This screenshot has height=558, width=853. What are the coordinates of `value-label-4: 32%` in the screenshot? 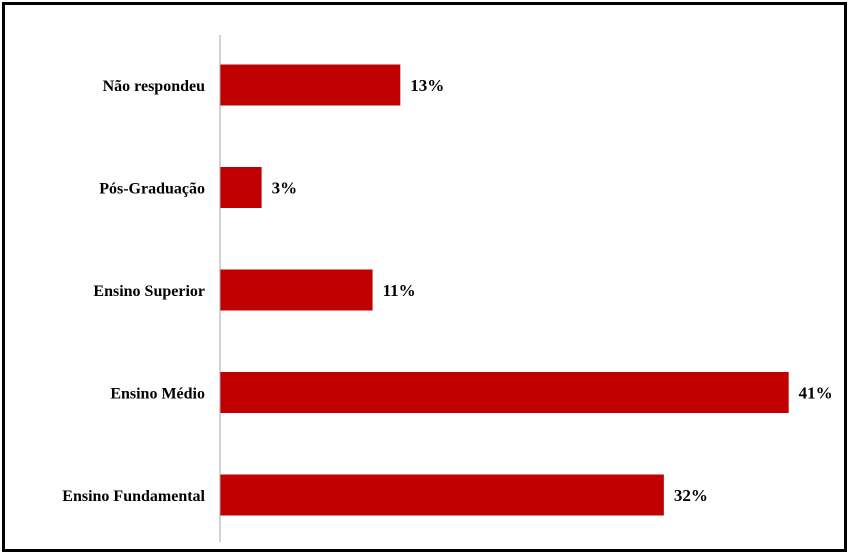 It's located at (691, 495).